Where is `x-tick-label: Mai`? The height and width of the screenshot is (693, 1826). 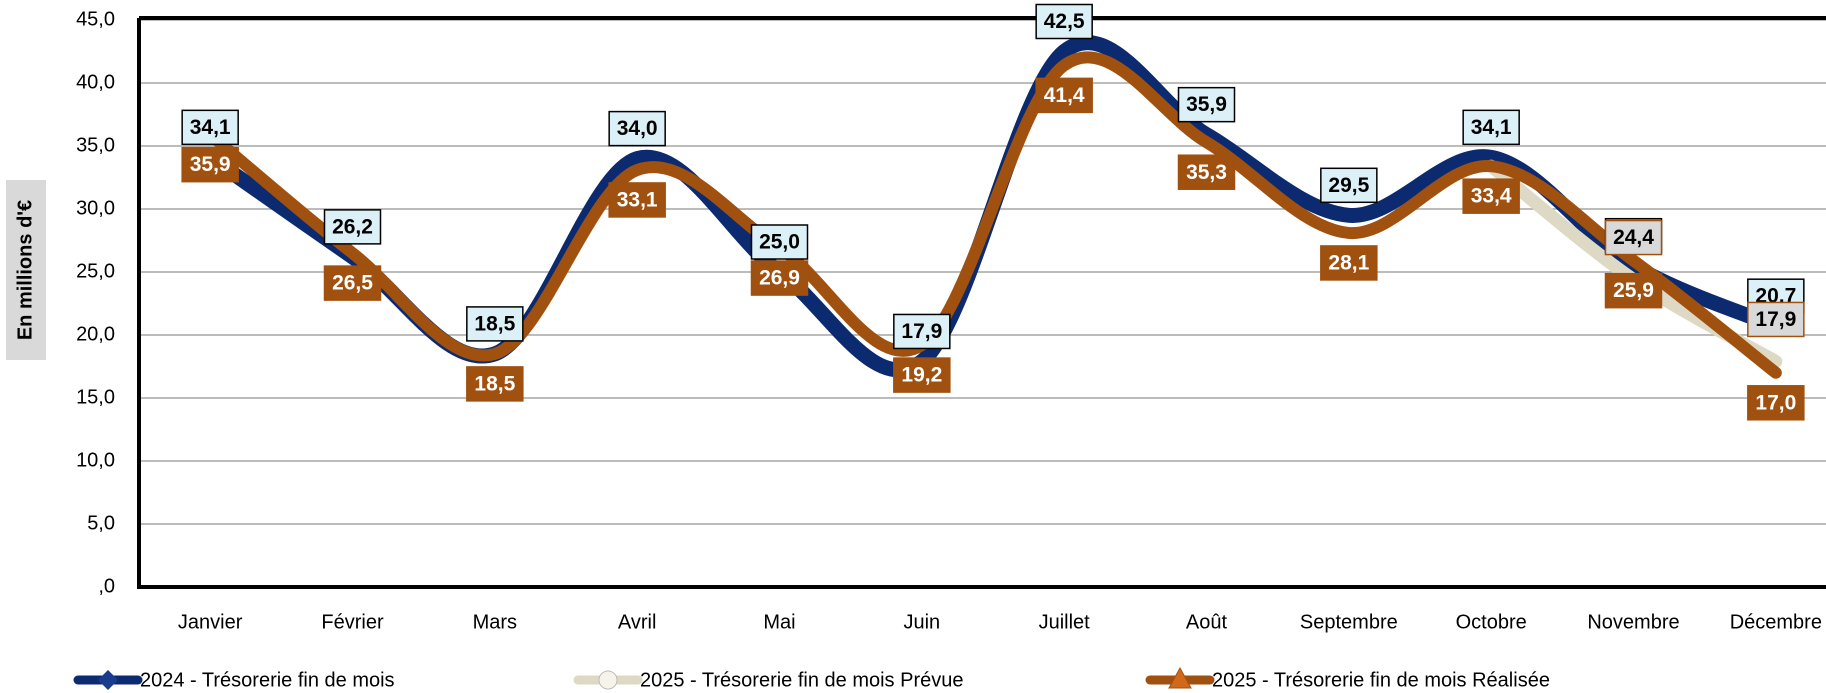 x-tick-label: Mai is located at coordinates (779, 622).